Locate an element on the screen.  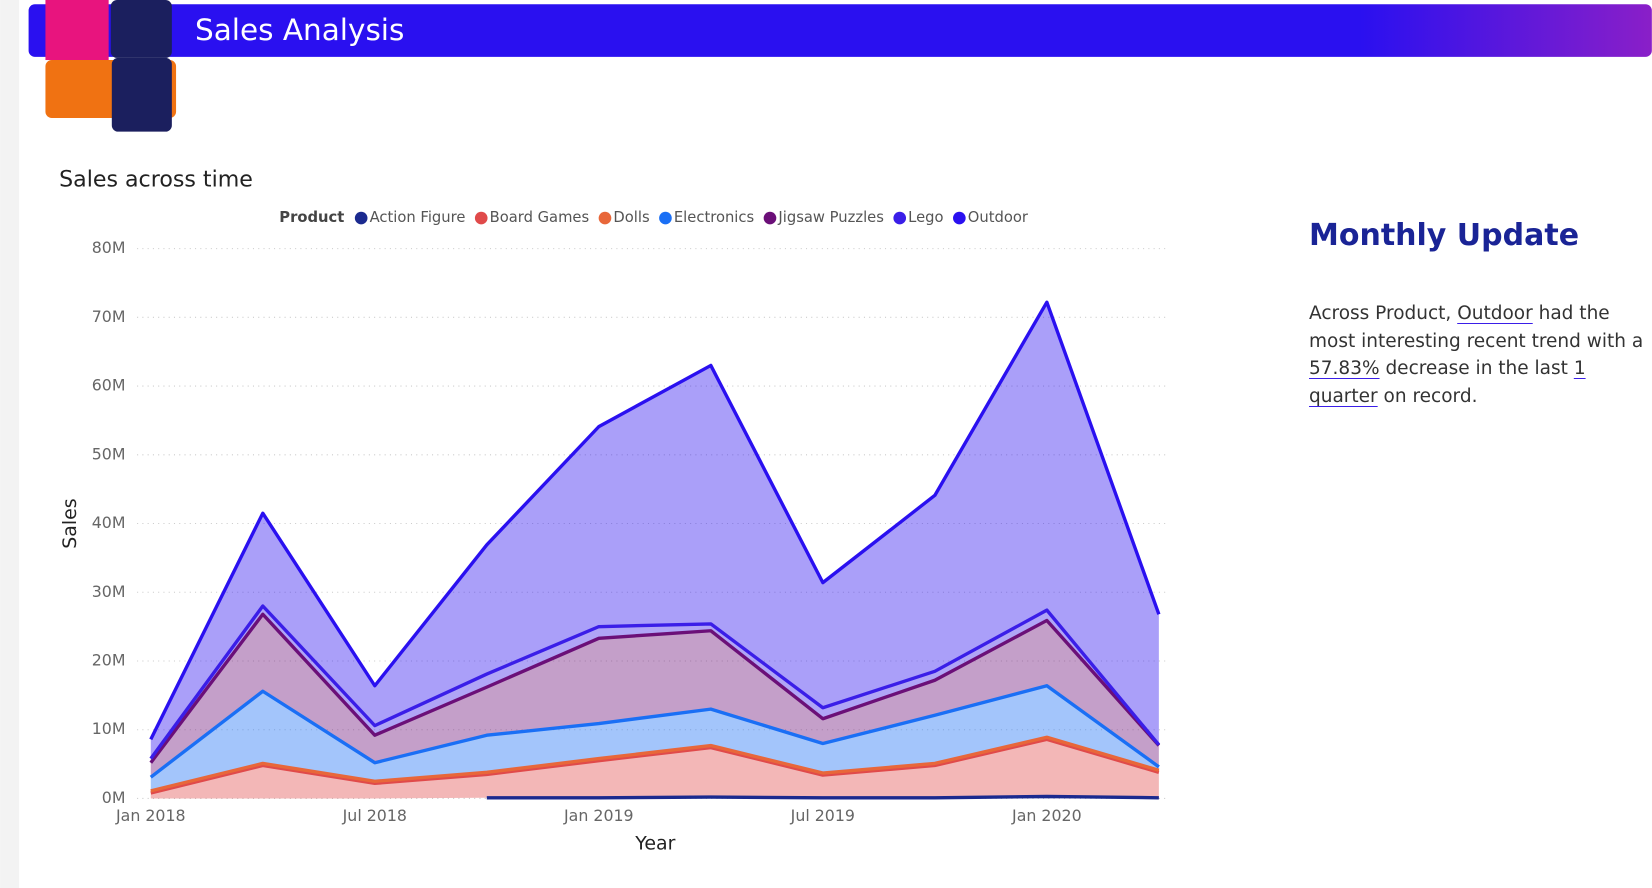
y-axis-label: Sales is located at coordinates (70, 523).